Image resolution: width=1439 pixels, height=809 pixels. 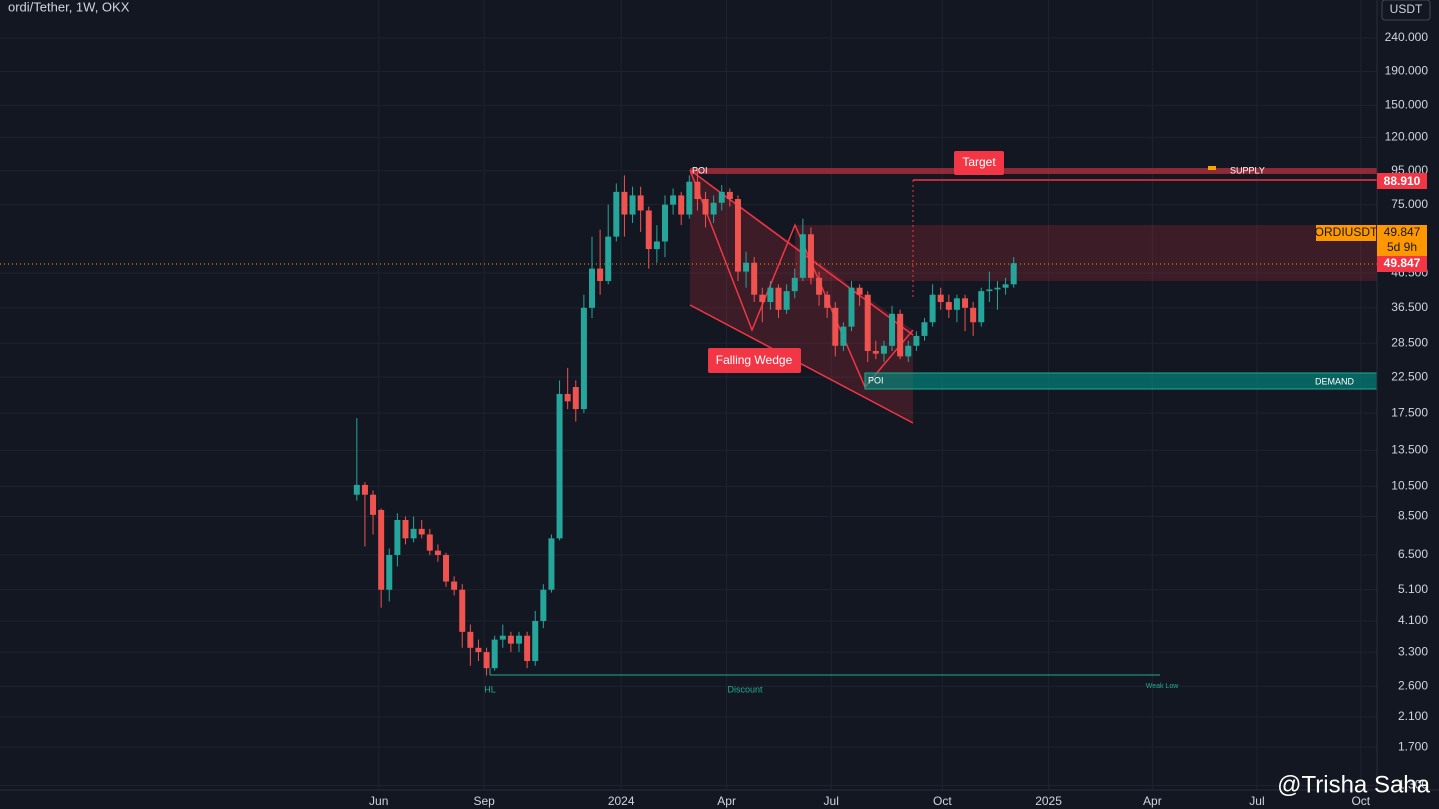 What do you see at coordinates (1152, 801) in the screenshot?
I see `x-tick-label: Apr` at bounding box center [1152, 801].